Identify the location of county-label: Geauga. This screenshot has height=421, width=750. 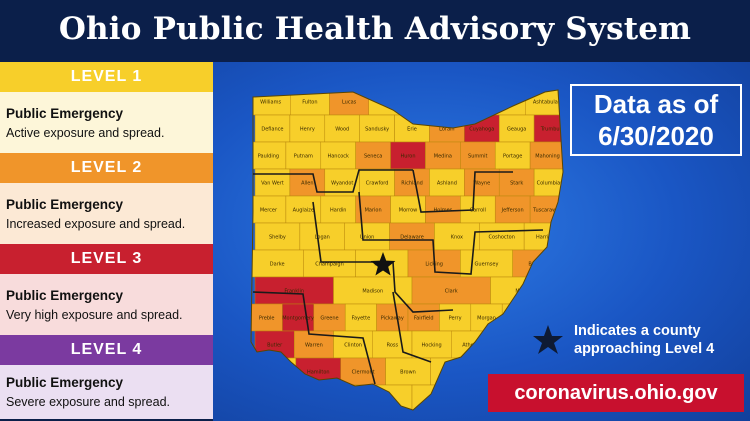
(516, 130).